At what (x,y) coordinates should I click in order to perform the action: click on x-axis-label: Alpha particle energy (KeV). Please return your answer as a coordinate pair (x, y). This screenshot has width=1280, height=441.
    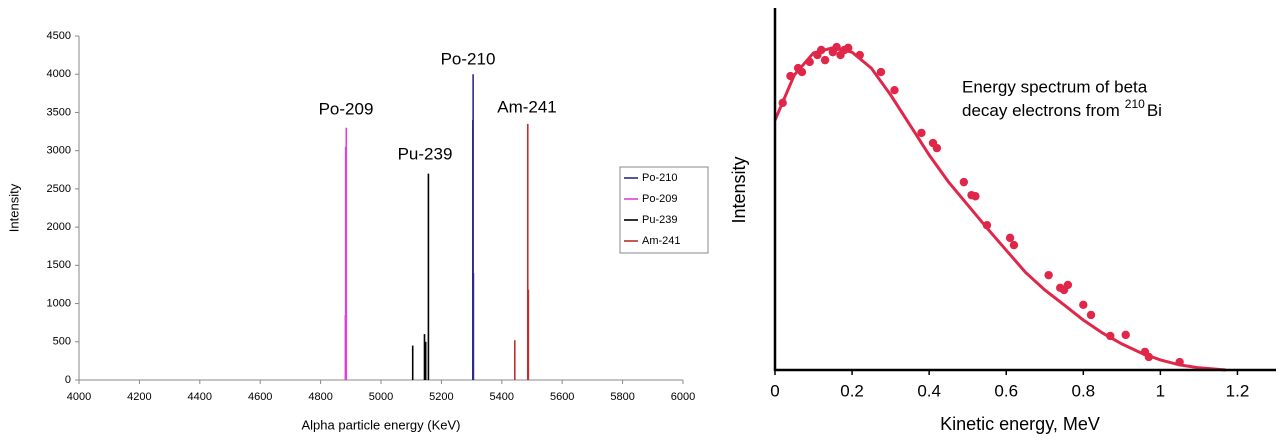
    Looking at the image, I should click on (381, 424).